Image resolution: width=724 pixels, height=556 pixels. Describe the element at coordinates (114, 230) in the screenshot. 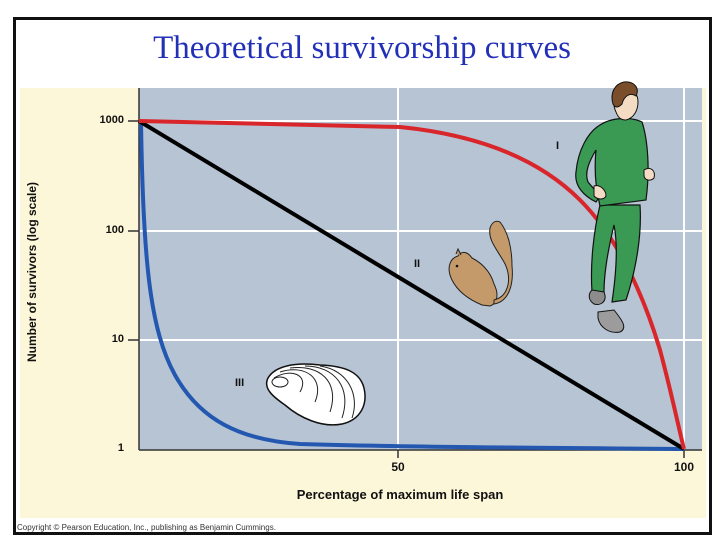

I see `y-tick-100: 100` at that location.